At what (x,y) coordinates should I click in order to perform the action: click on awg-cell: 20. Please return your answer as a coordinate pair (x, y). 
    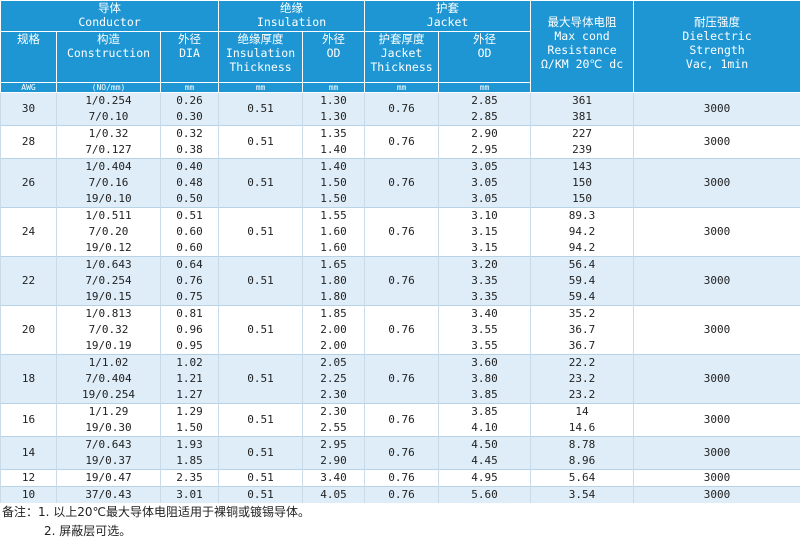
    Looking at the image, I should click on (28, 330).